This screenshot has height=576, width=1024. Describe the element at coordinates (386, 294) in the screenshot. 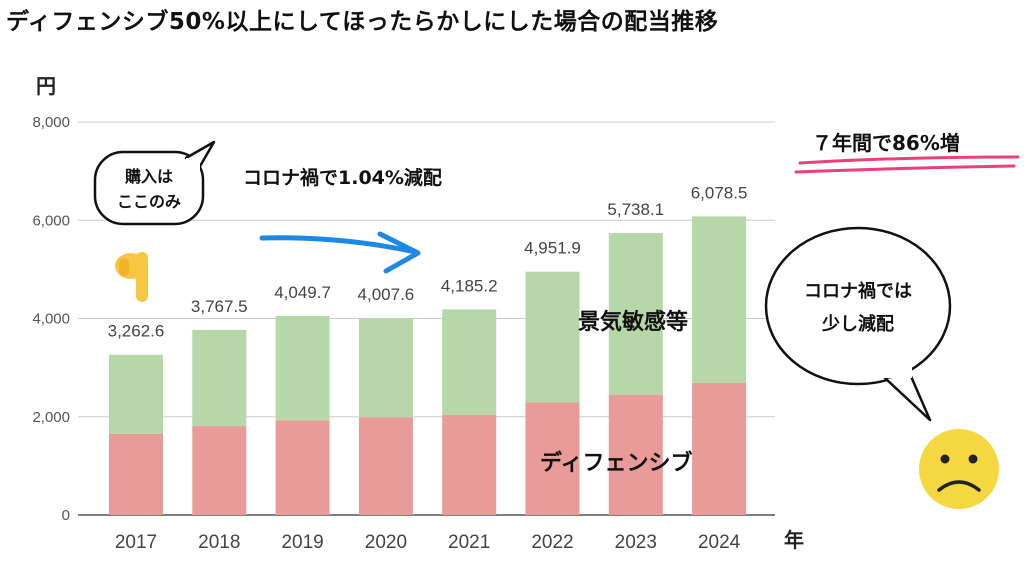

I see `total-data-label: 4,007.6` at that location.